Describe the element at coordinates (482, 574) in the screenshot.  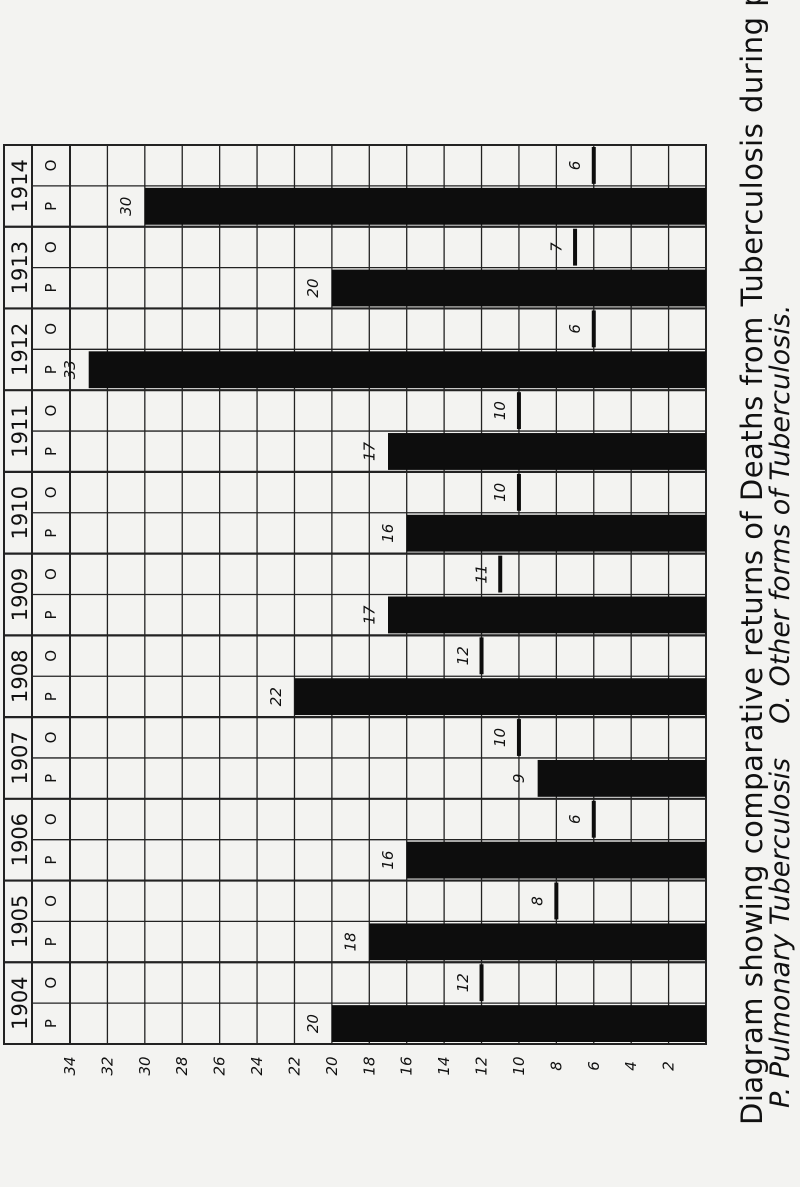
I see `data-label: 11` at that location.